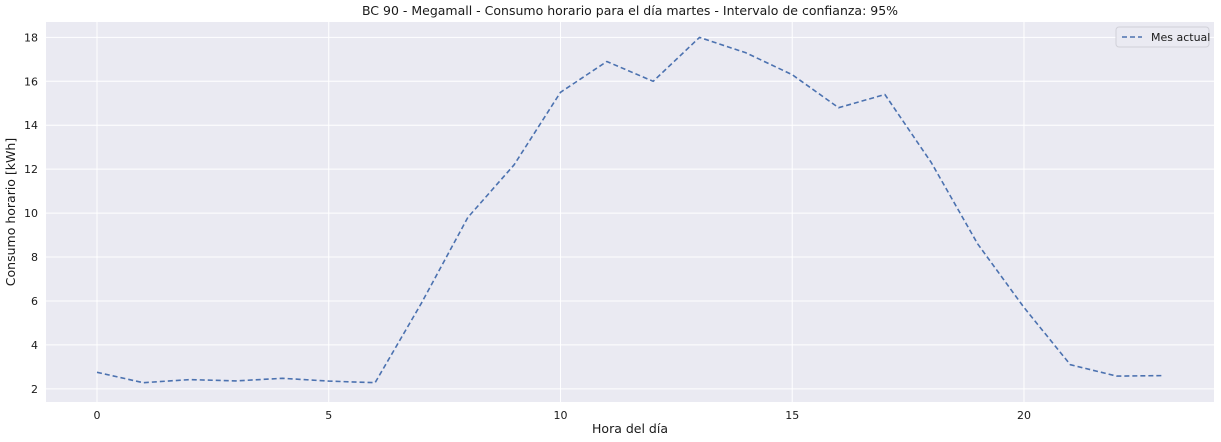 This screenshot has height=442, width=1221. Describe the element at coordinates (31, 125) in the screenshot. I see `y-tick-label: 14` at that location.